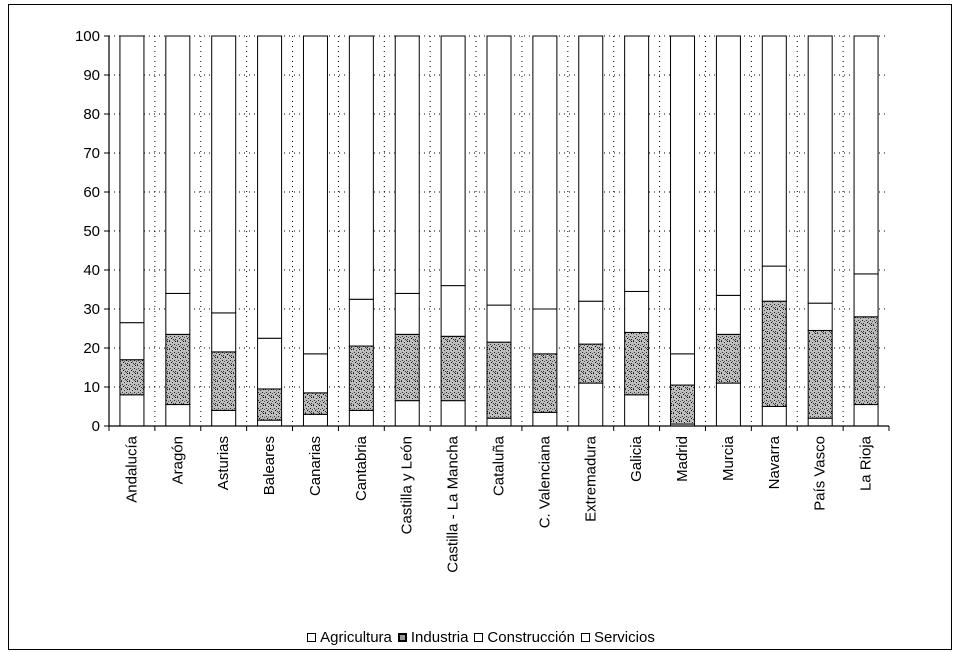 The image size is (954, 652). Describe the element at coordinates (91, 387) in the screenshot. I see `y-tick-label: 10` at that location.